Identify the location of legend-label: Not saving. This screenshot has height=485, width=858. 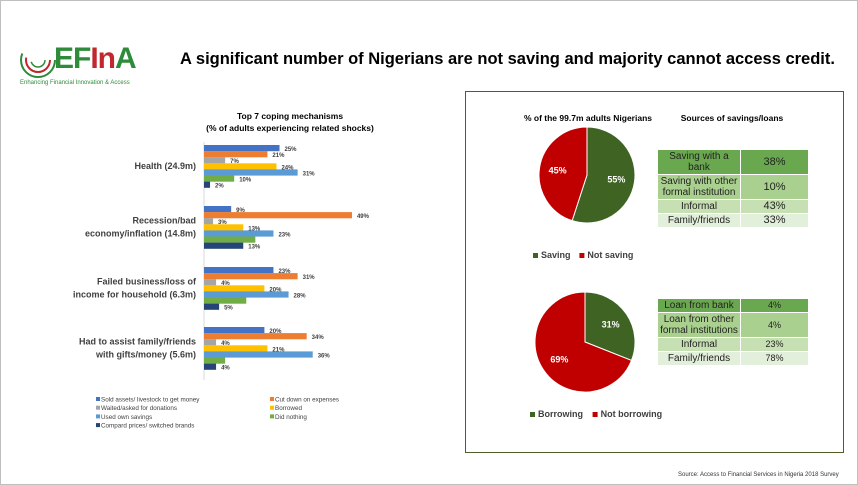
(610, 255).